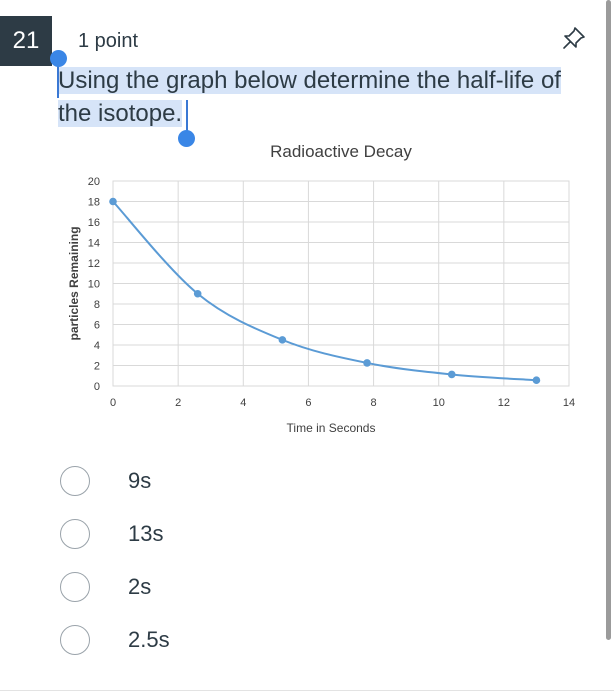 This screenshot has height=700, width=614. What do you see at coordinates (26, 41) in the screenshot?
I see `question-number: 21` at bounding box center [26, 41].